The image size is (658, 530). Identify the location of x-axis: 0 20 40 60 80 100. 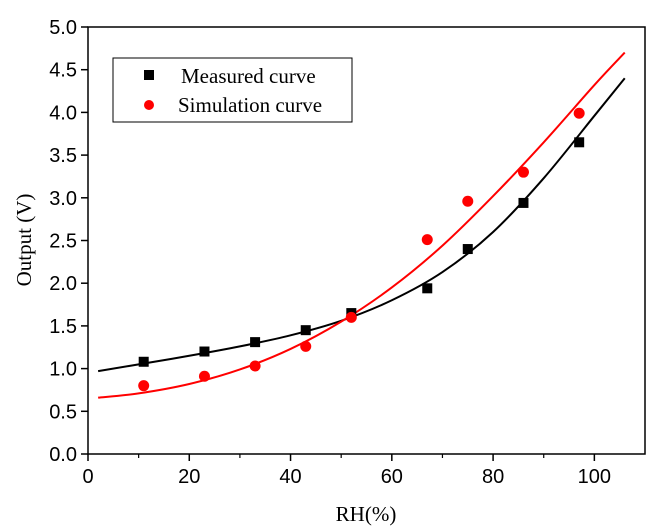
(346, 471).